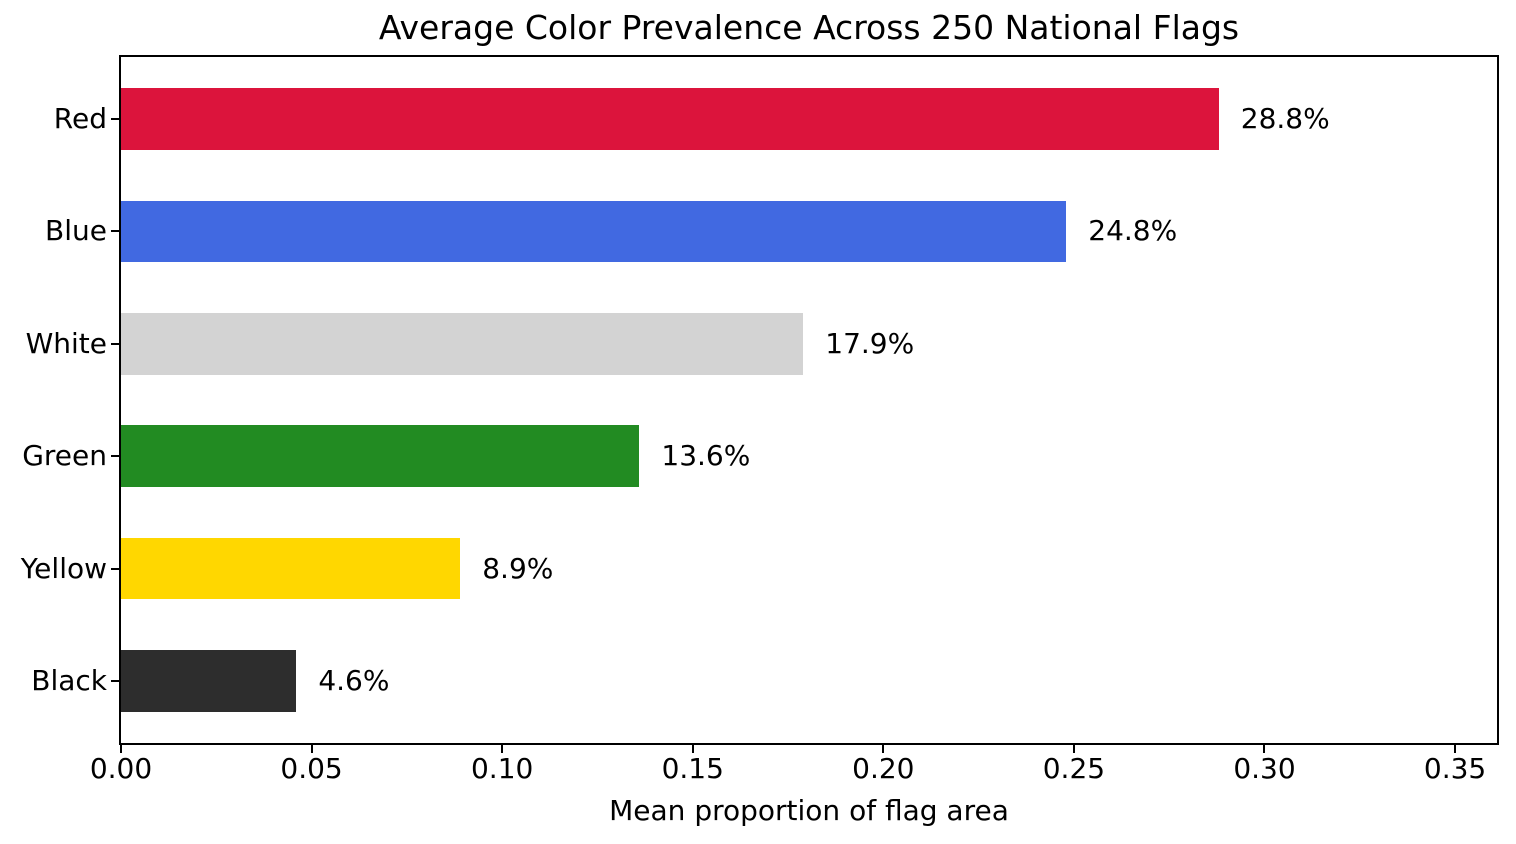 The width and height of the screenshot is (1516, 844). What do you see at coordinates (692, 768) in the screenshot?
I see `x-tick-label-0.15: 0.15` at bounding box center [692, 768].